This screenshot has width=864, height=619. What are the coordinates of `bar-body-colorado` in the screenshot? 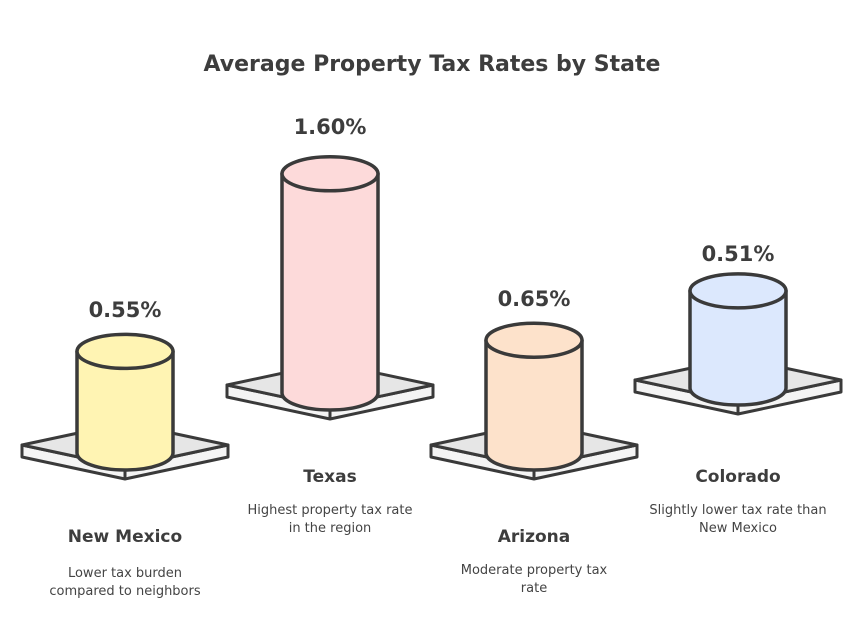 It's located at (738, 348).